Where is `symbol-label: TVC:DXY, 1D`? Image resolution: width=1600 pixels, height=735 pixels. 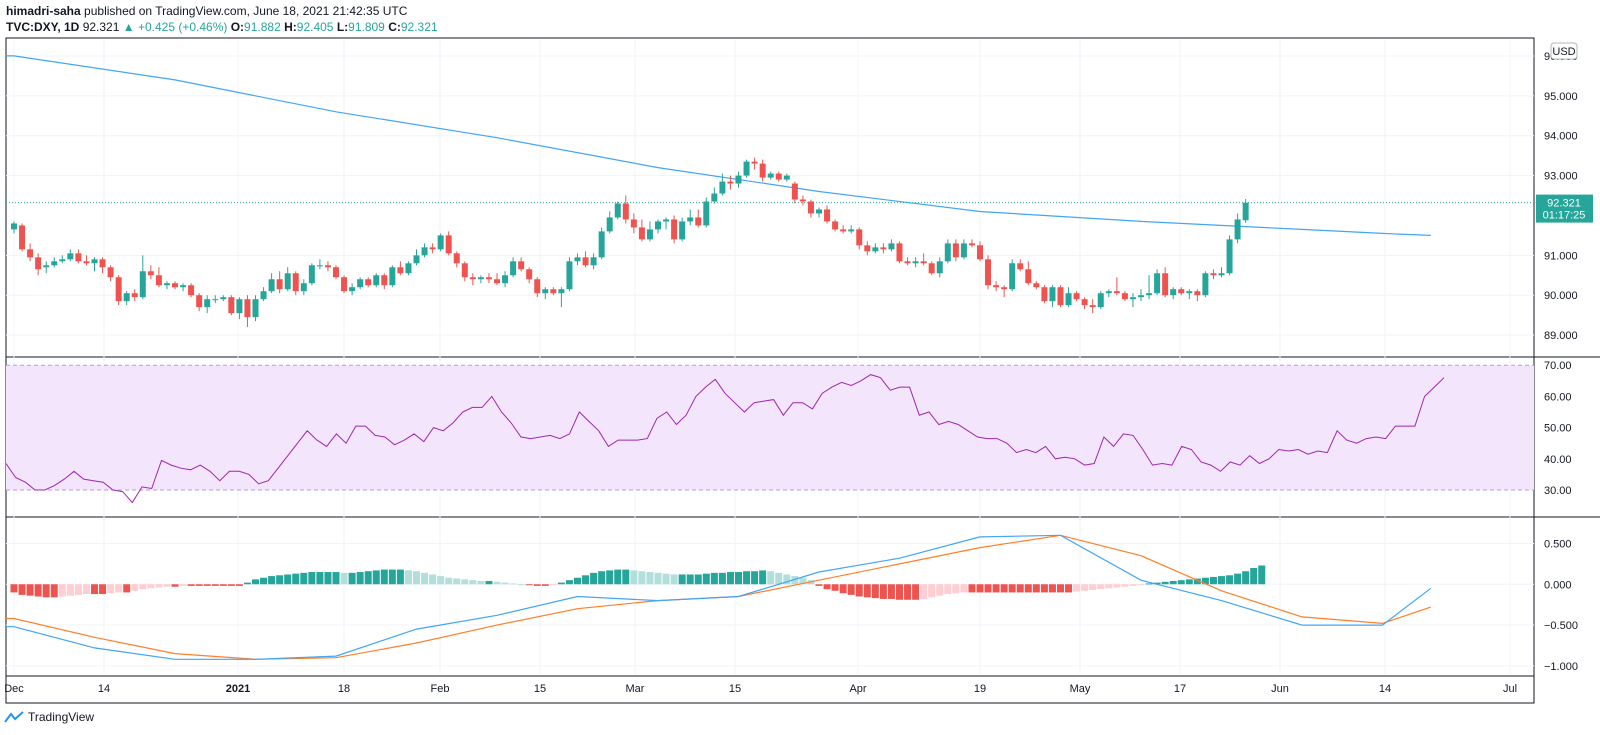 symbol-label: TVC:DXY, 1D is located at coordinates (43, 27).